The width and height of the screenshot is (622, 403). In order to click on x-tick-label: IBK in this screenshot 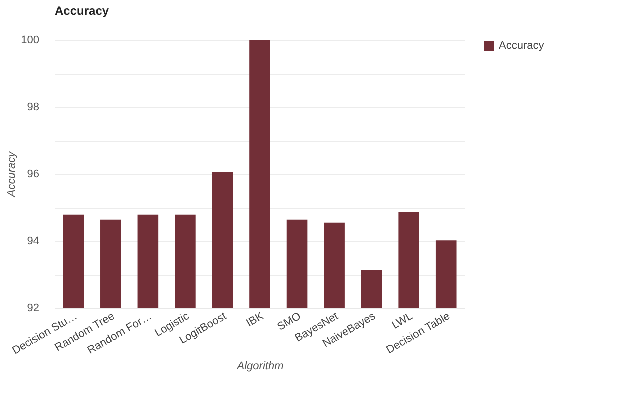, I will do `click(255, 320)`.